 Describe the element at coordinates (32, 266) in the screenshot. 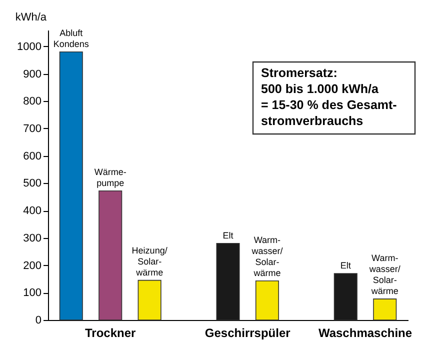

I see `y-tick-label: 200` at that location.